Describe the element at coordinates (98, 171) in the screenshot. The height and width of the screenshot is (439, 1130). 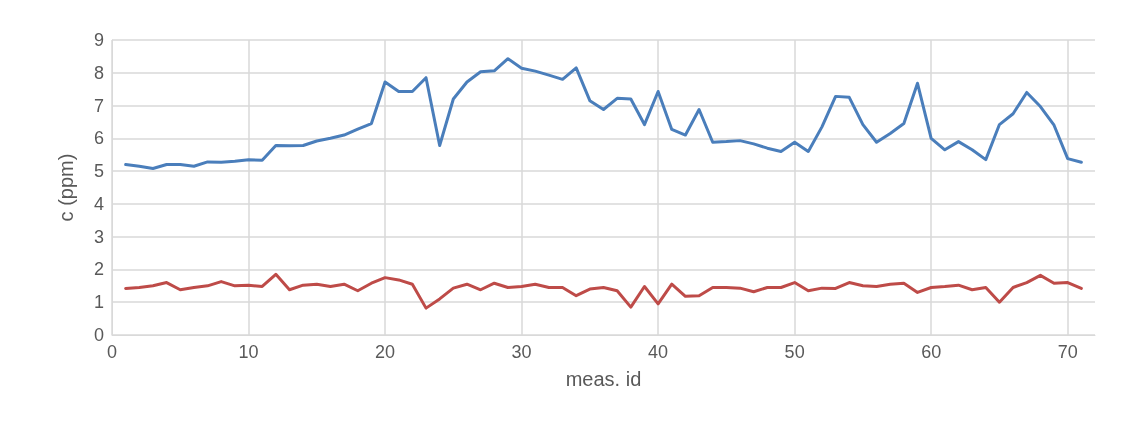
I see `y-tick-label: 5` at that location.